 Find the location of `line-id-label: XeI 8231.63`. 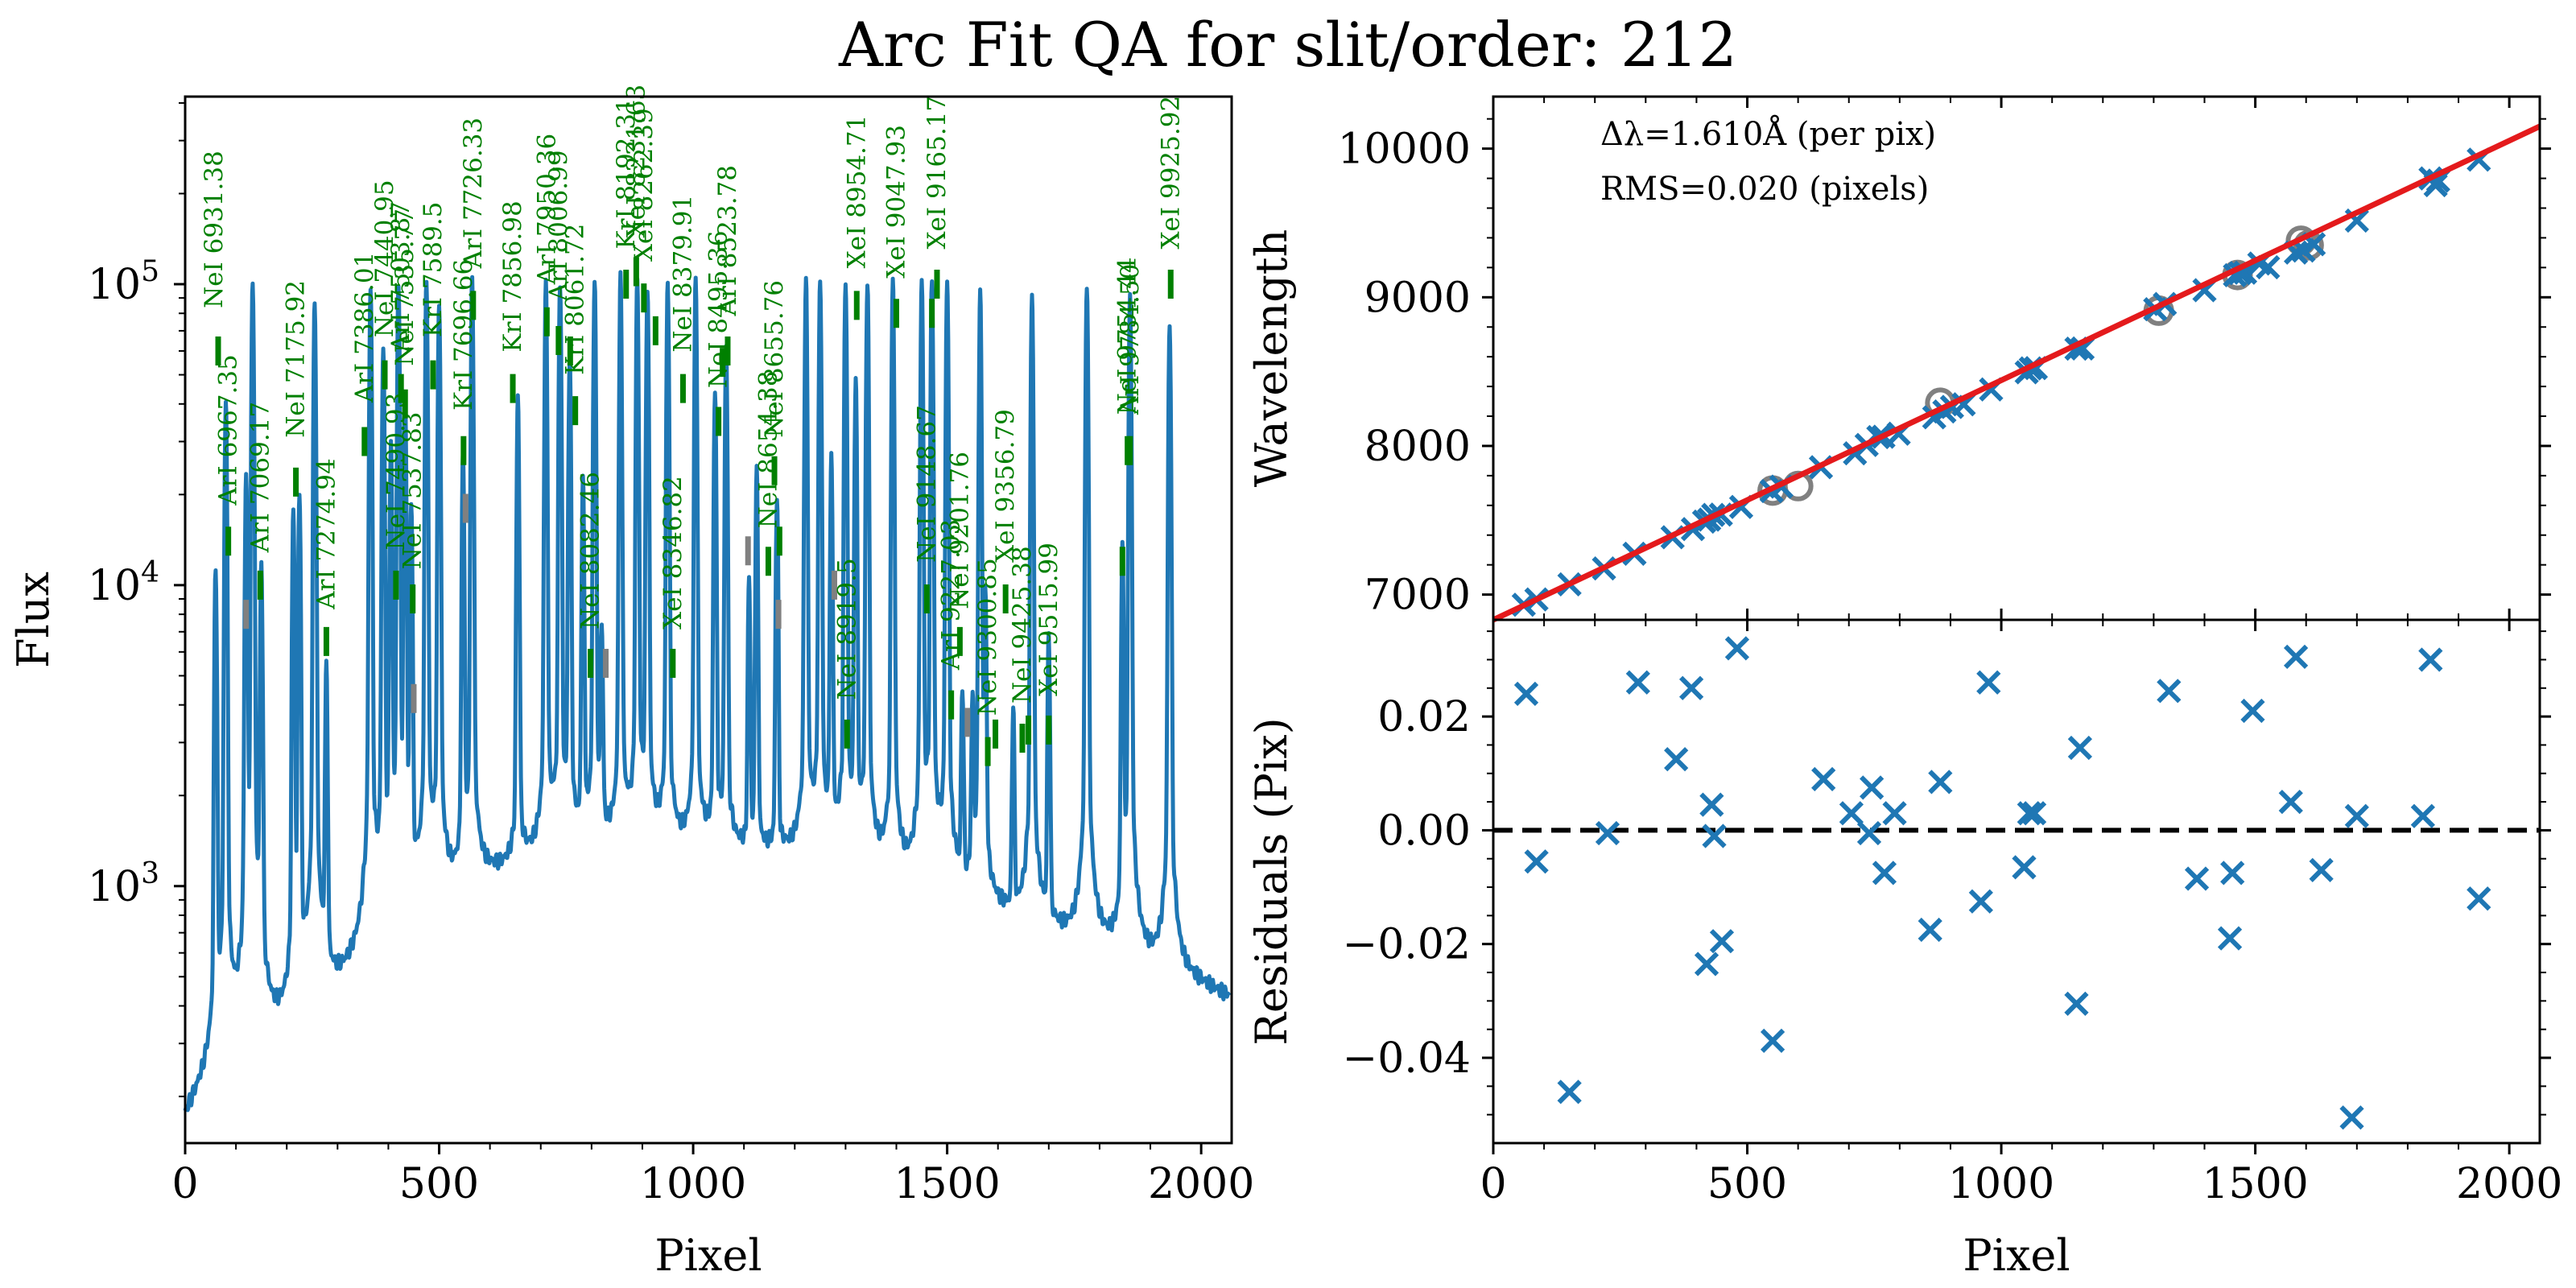

line-id-label: XeI 8231.63 is located at coordinates (635, 161).